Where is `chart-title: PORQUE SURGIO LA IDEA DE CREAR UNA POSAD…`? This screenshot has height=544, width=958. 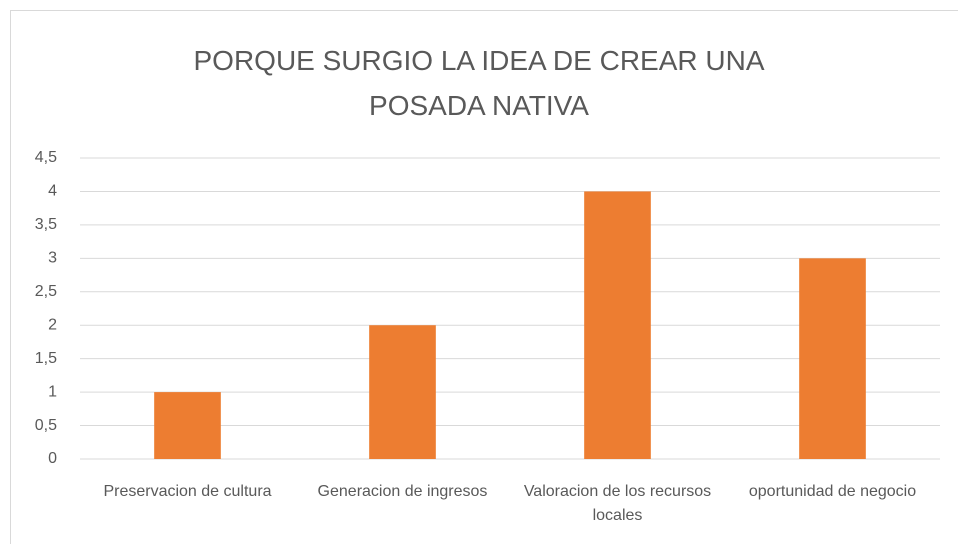 chart-title: PORQUE SURGIO LA IDEA DE CREAR UNA POSAD… is located at coordinates (479, 83).